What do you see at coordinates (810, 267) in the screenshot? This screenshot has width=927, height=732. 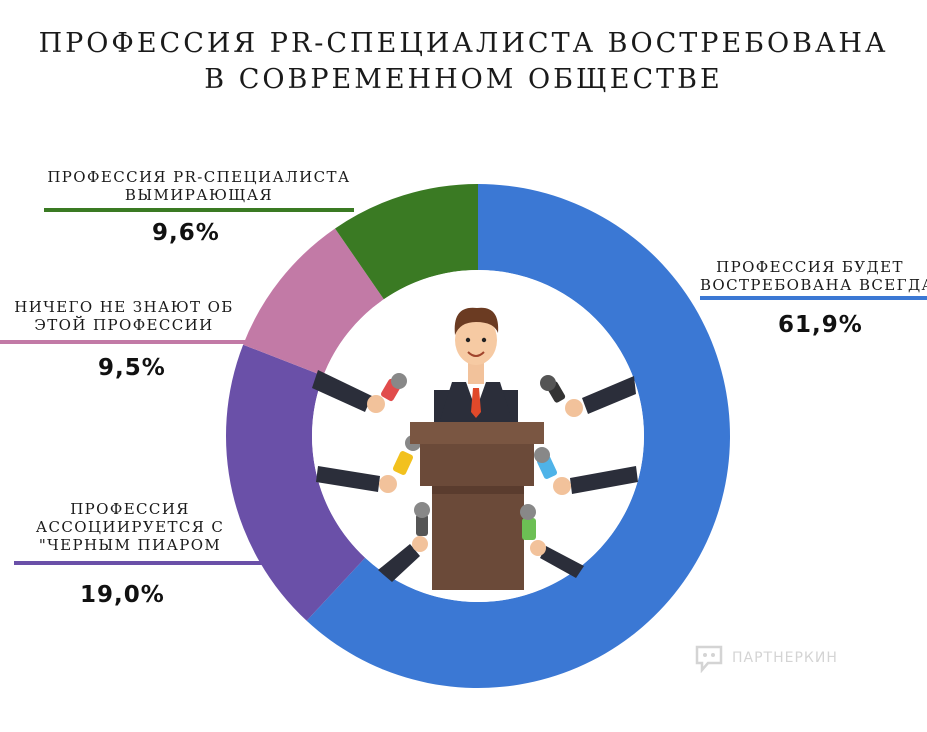 I see `label-always-line-1: ПРОФЕССИЯ БУДЕТ` at bounding box center [810, 267].